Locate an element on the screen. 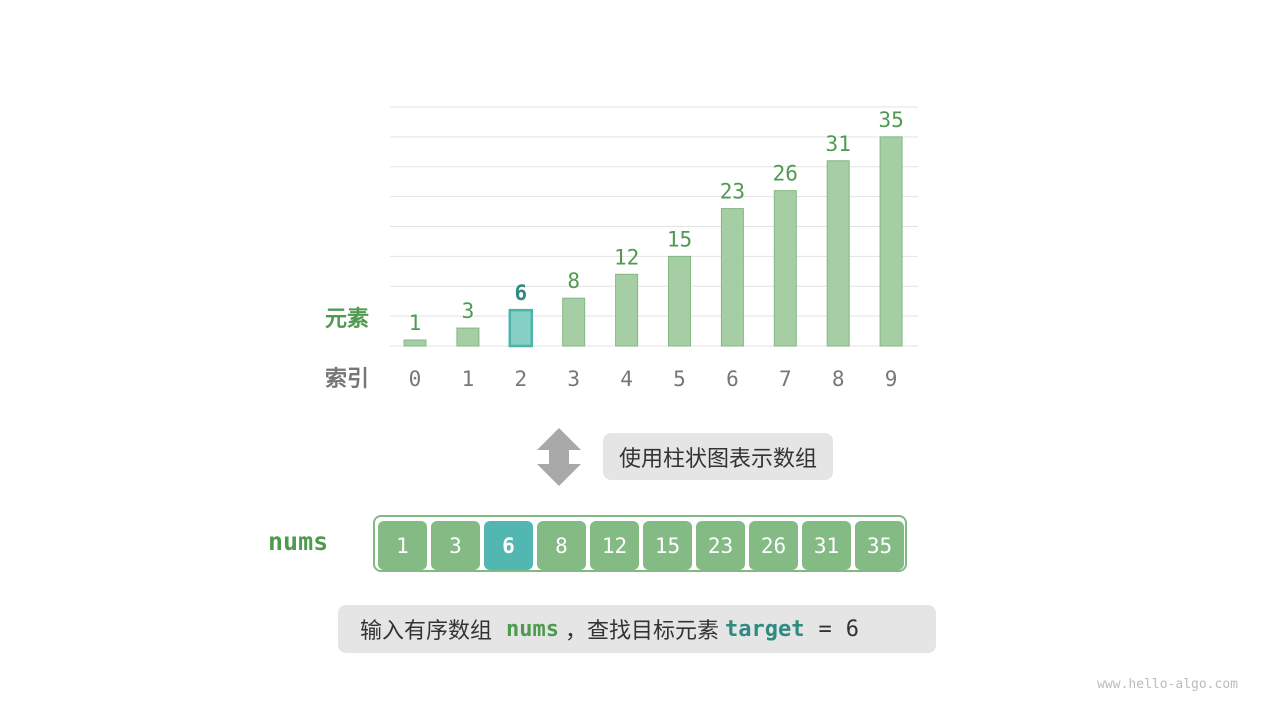 This screenshot has width=1280, height=720. x-tick-label: 3 is located at coordinates (573, 379).